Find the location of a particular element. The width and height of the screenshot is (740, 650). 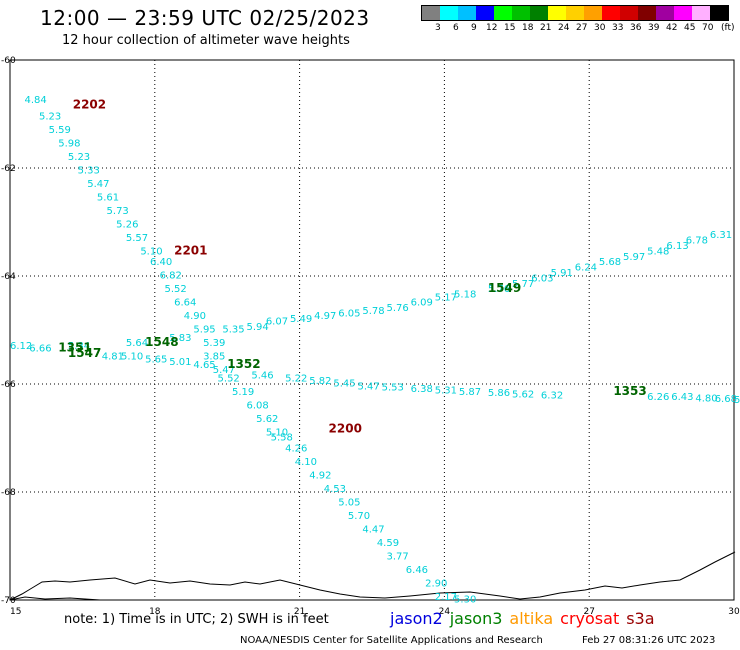

wave-height-value: 5.26 is located at coordinates (127, 224).